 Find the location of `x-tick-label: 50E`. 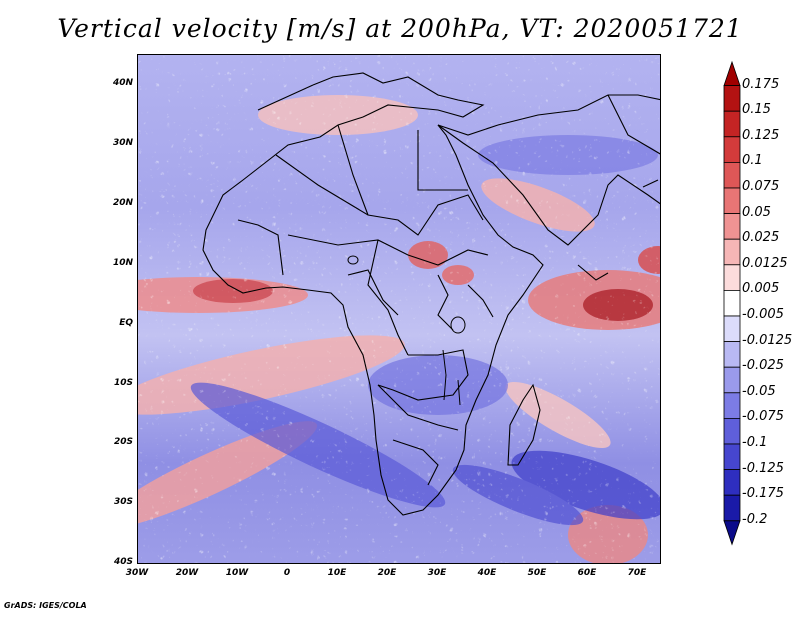

x-tick-label: 50E is located at coordinates (537, 573).